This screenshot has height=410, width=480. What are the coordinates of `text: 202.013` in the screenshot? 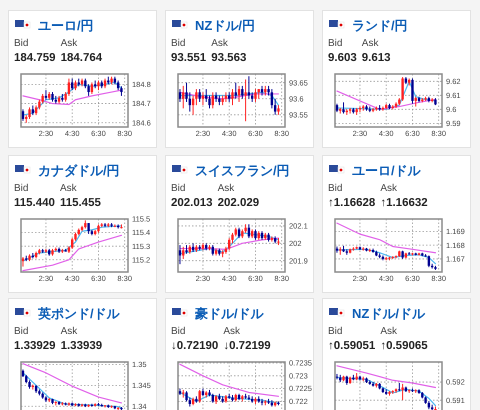 It's located at (192, 203).